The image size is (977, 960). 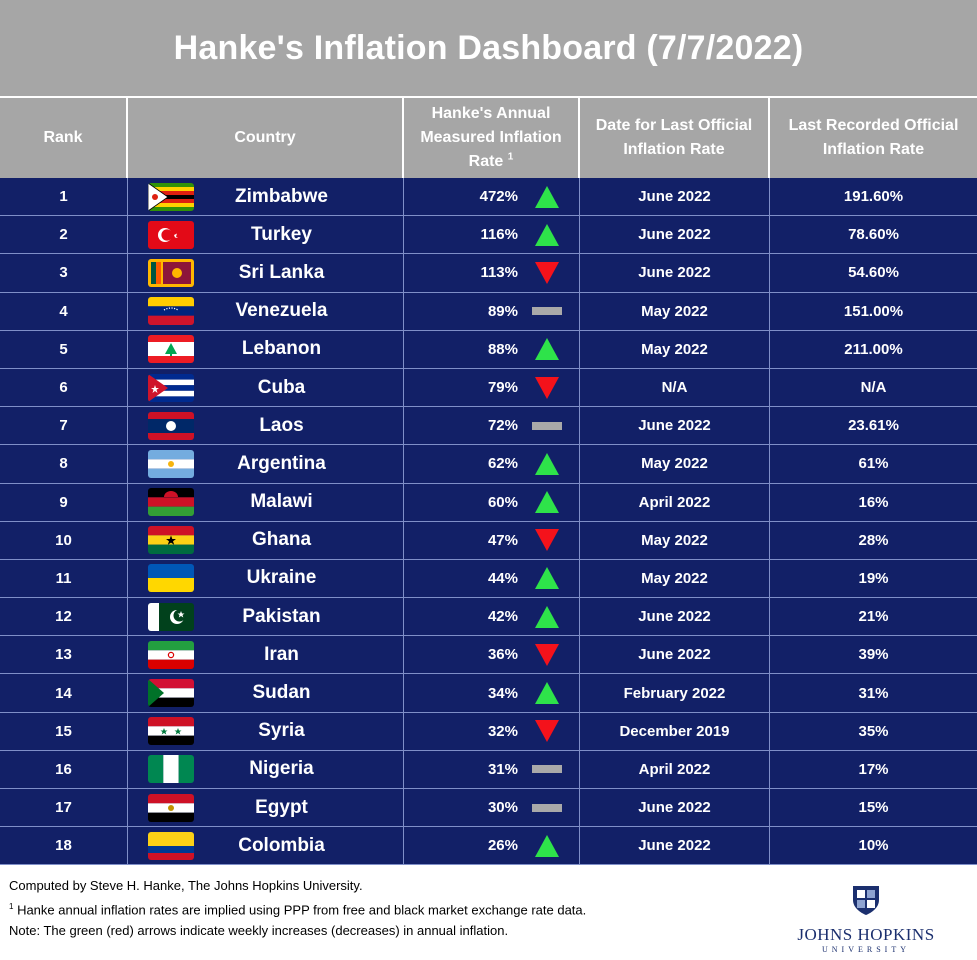 I want to click on rank-cell: 13, so click(x=64, y=655).